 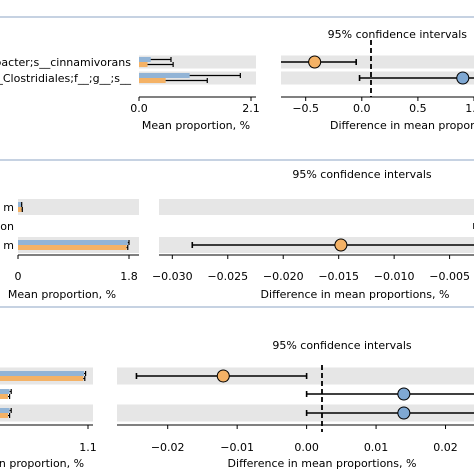 I want to click on panel-2-bars: 0 1.8, so click(x=77, y=241).